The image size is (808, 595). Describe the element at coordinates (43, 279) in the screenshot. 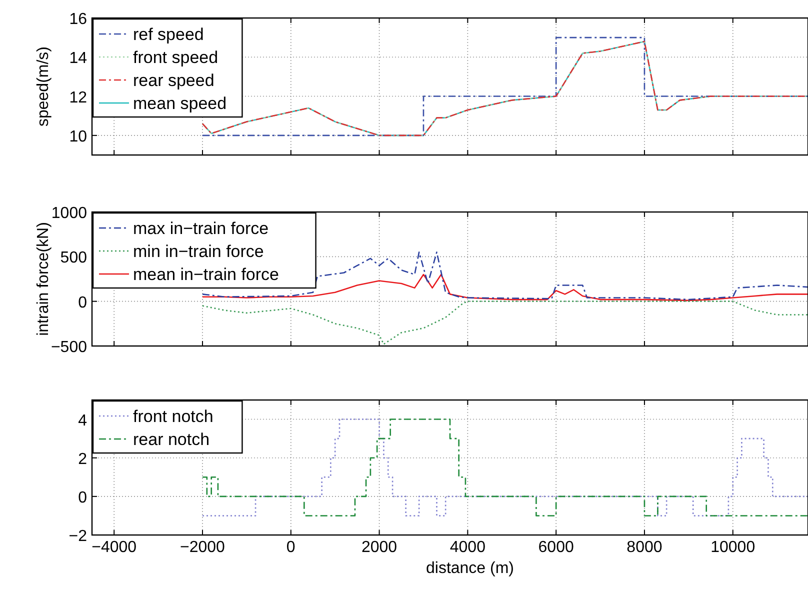

I see `y-axis-title: intrain force(kN)` at that location.